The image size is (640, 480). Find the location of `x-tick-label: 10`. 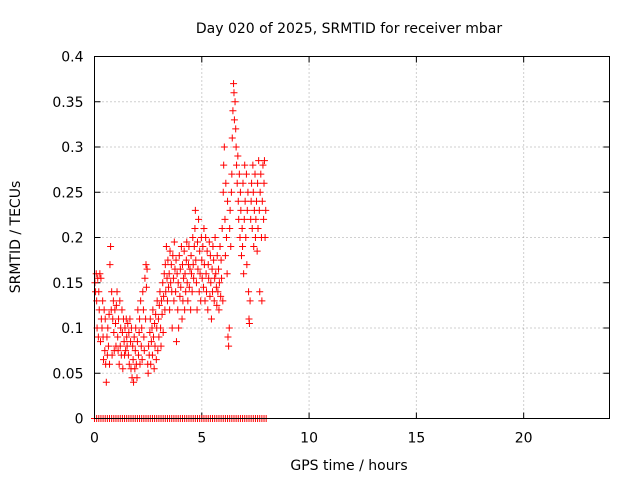

x-tick-label: 10 is located at coordinates (309, 439).